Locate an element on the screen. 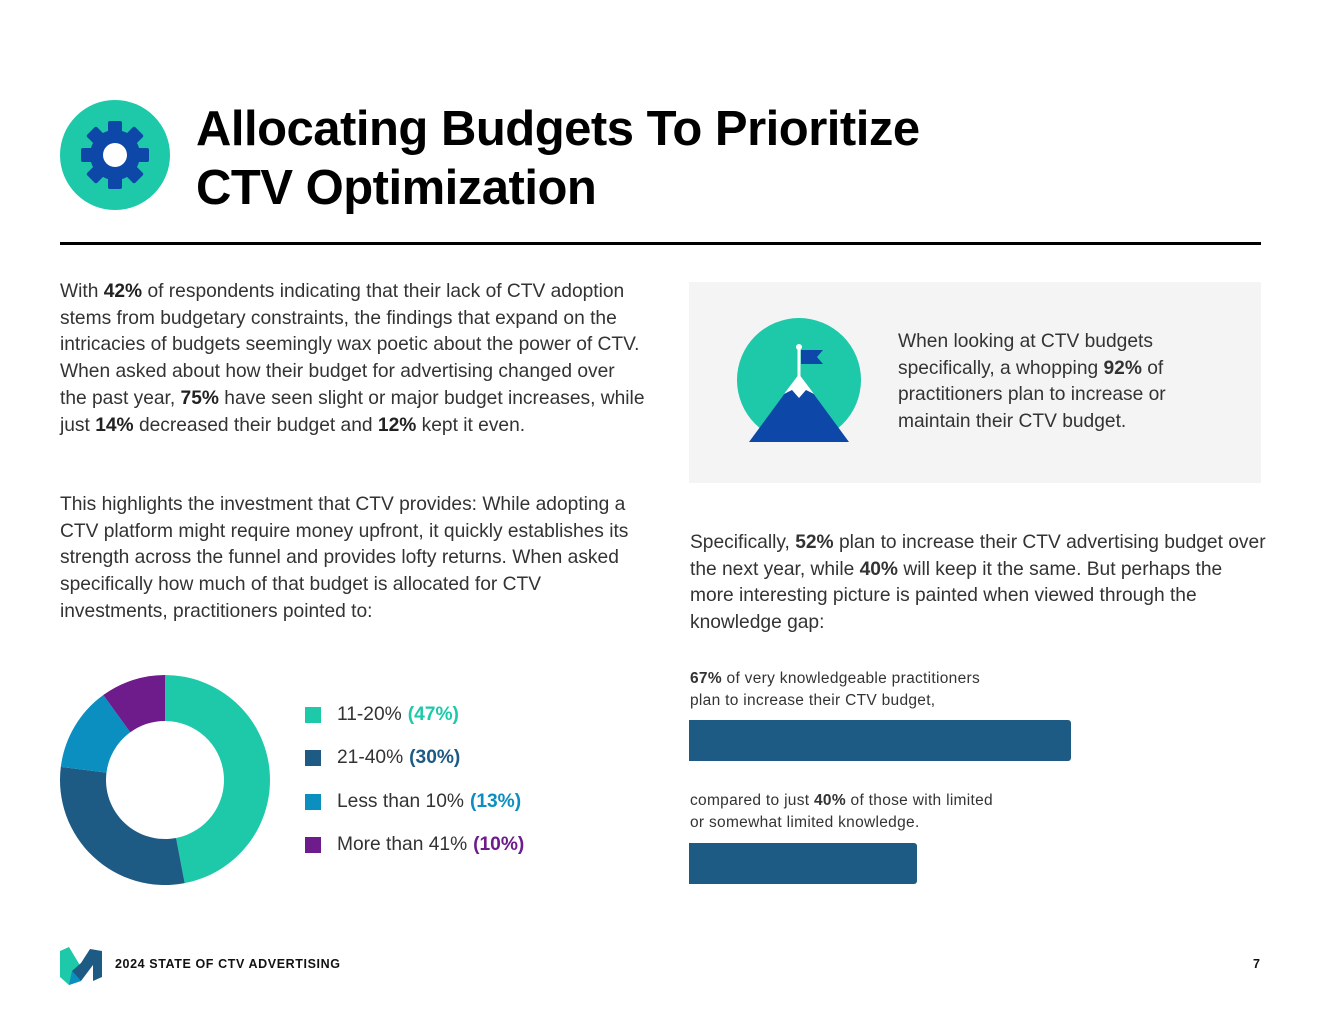 Image resolution: width=1320 pixels, height=1020 pixels. footer-publication-title: 2024 STATE OF CTV ADVERTISING is located at coordinates (228, 964).